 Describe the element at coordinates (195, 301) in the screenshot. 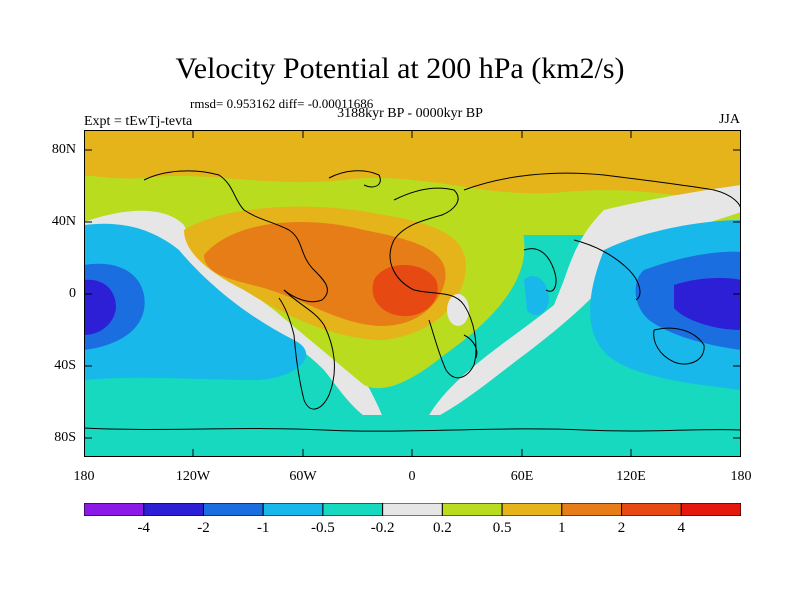

I see `field-west-low-outer` at that location.